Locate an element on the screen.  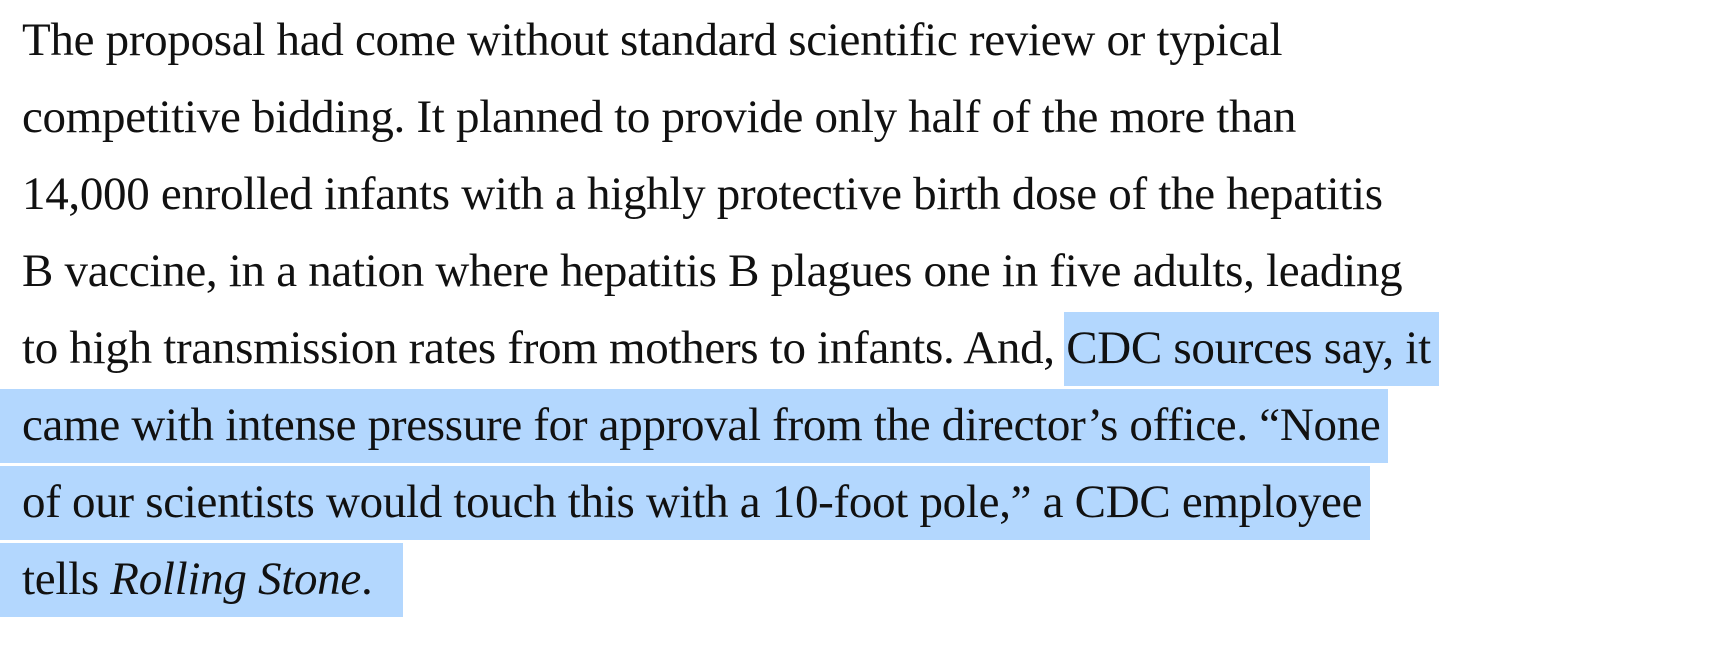
selected-text: CDC sources say, it is located at coordinates (1251, 349).